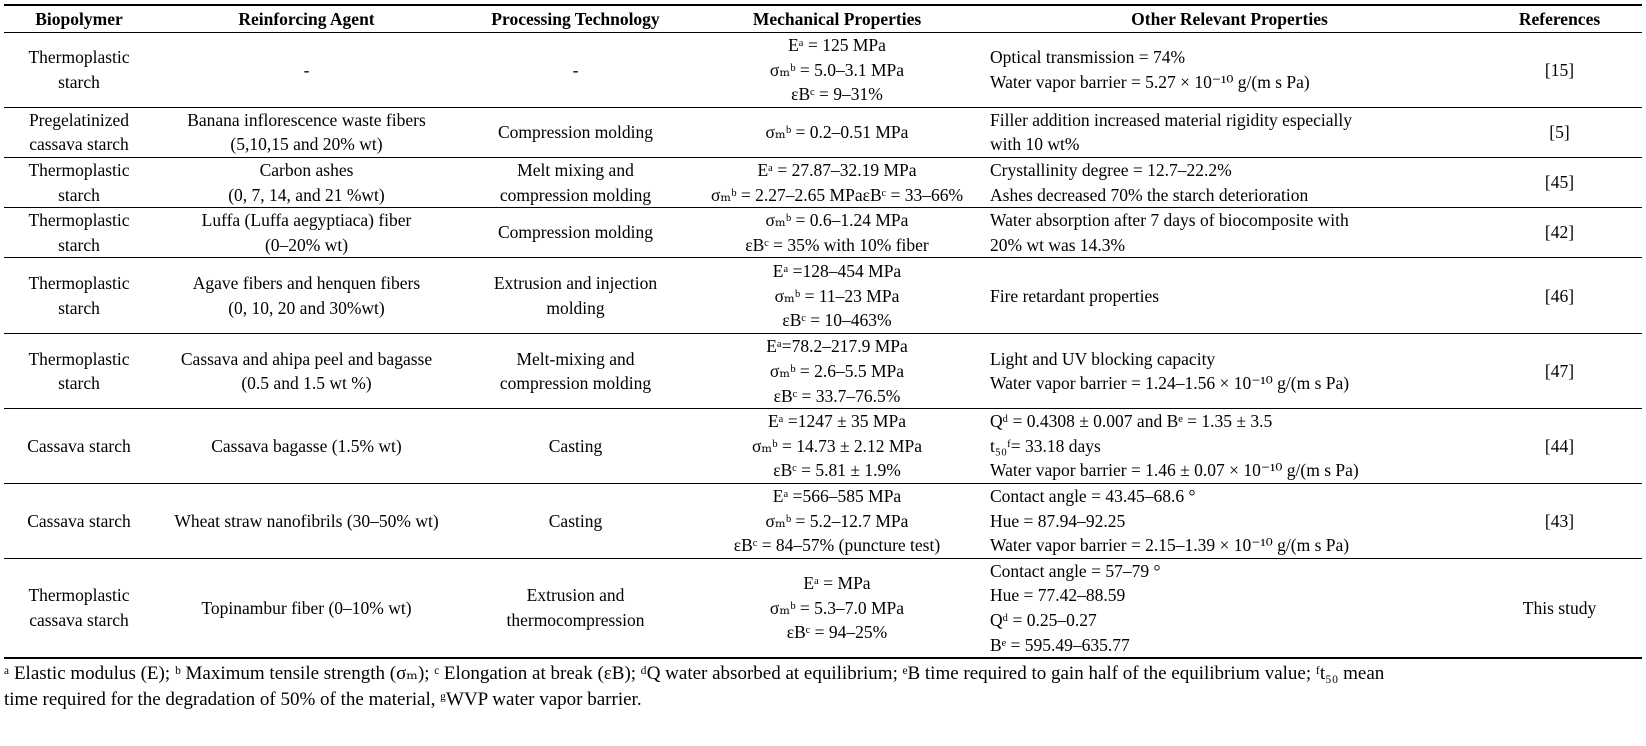 The height and width of the screenshot is (746, 1646). What do you see at coordinates (837, 607) in the screenshot?
I see `cell-line: σₘᵇ = 5.3–7.0 MPa` at bounding box center [837, 607].